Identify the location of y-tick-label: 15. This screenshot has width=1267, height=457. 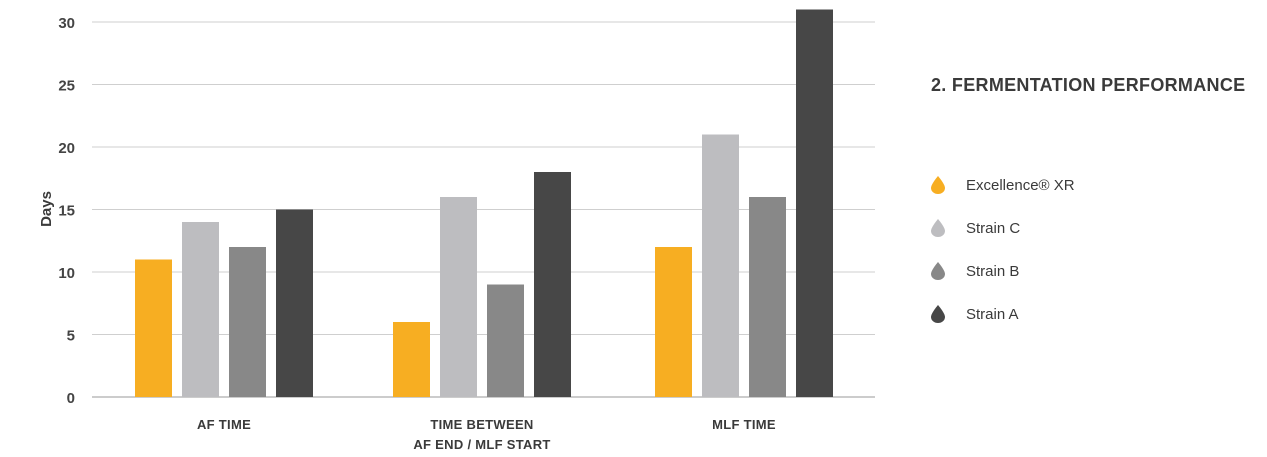
(66, 211).